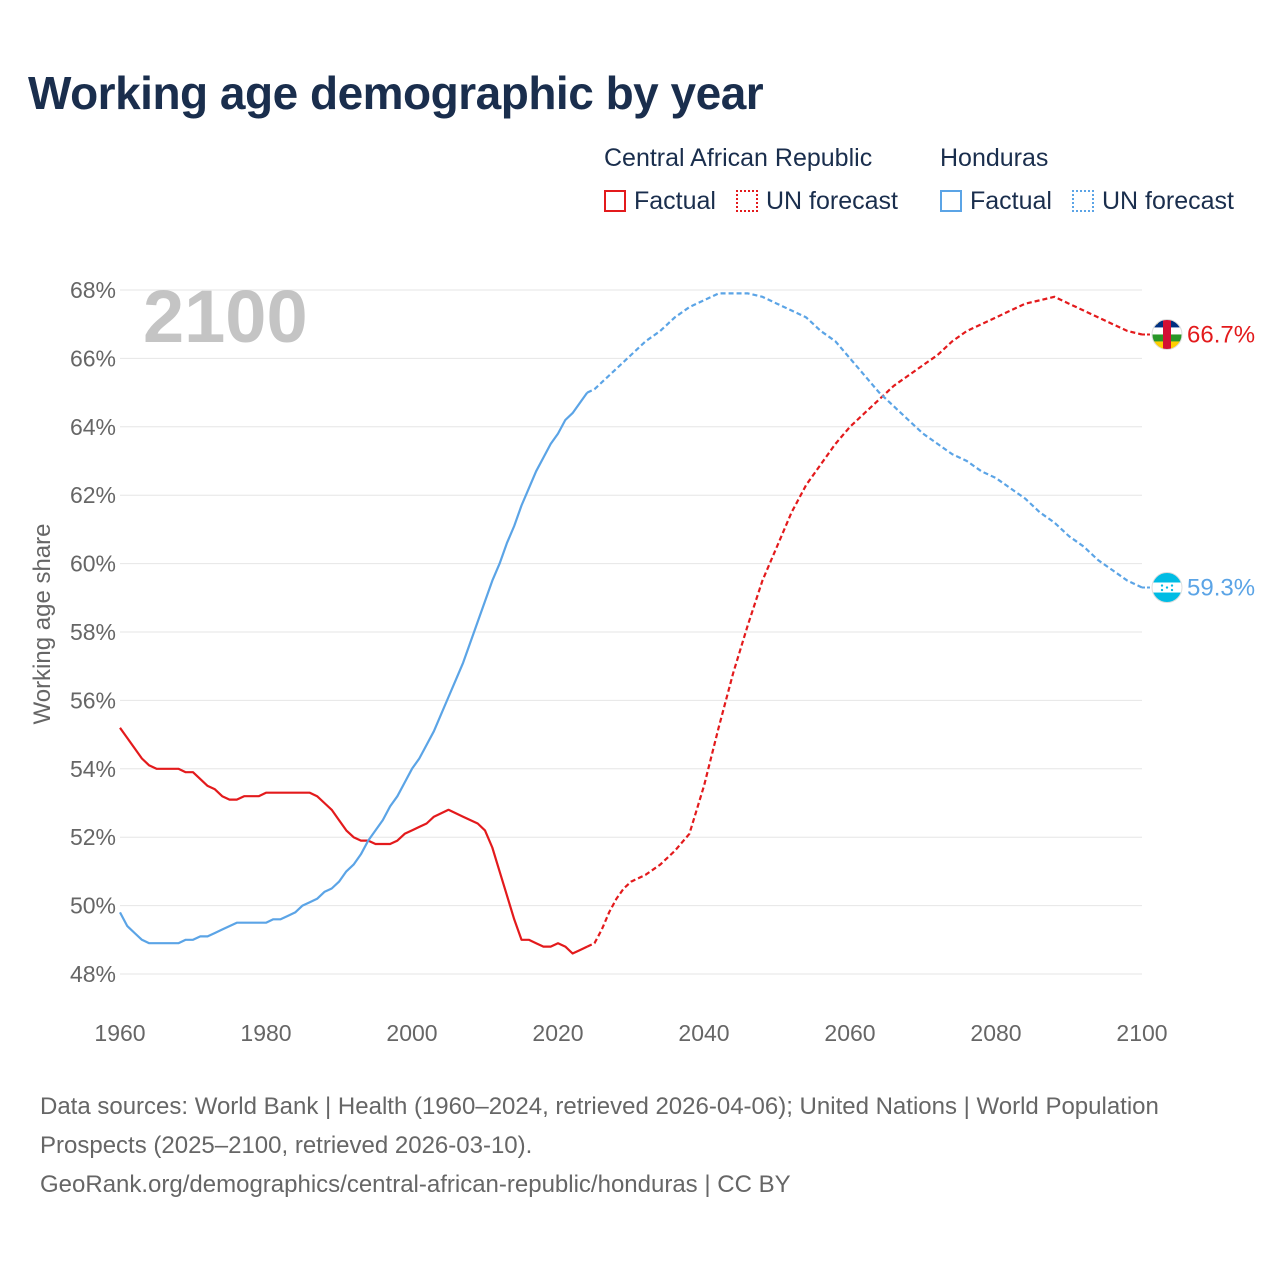  What do you see at coordinates (738, 158) in the screenshot?
I see `legend-group-car: Central African Republic` at bounding box center [738, 158].